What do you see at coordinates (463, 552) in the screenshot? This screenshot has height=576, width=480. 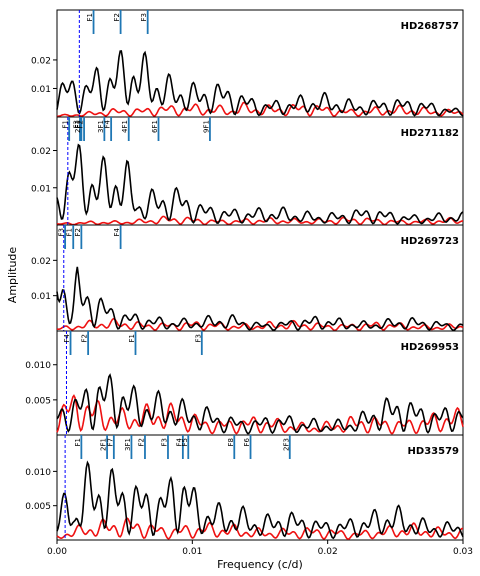 I see `x-tick-label: 0.03` at bounding box center [463, 552].